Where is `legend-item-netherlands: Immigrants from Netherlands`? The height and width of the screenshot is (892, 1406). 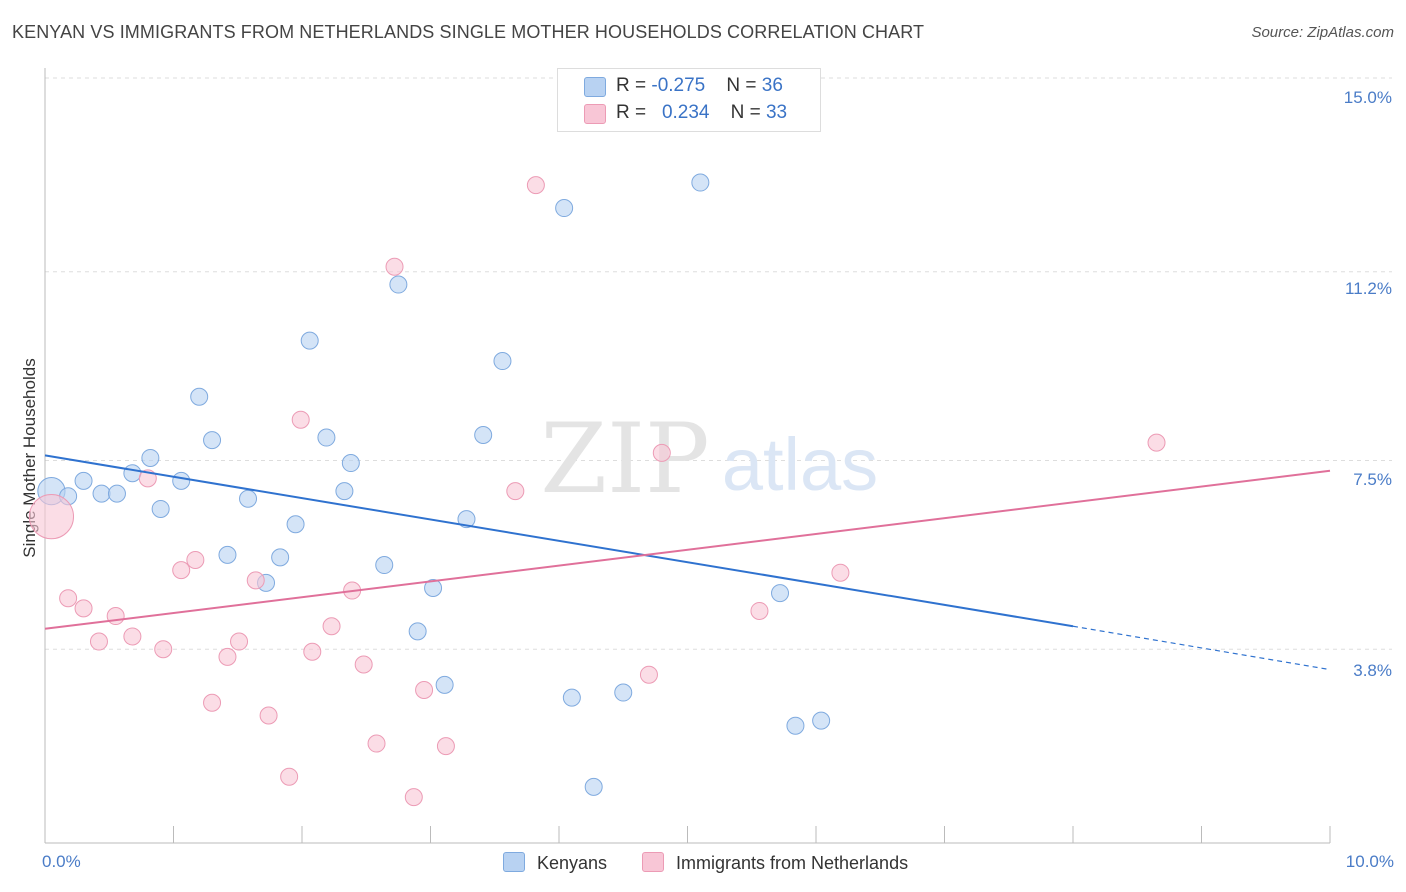
legend-item-netherlands: Immigrants from Netherlands is located at coordinates (775, 863).